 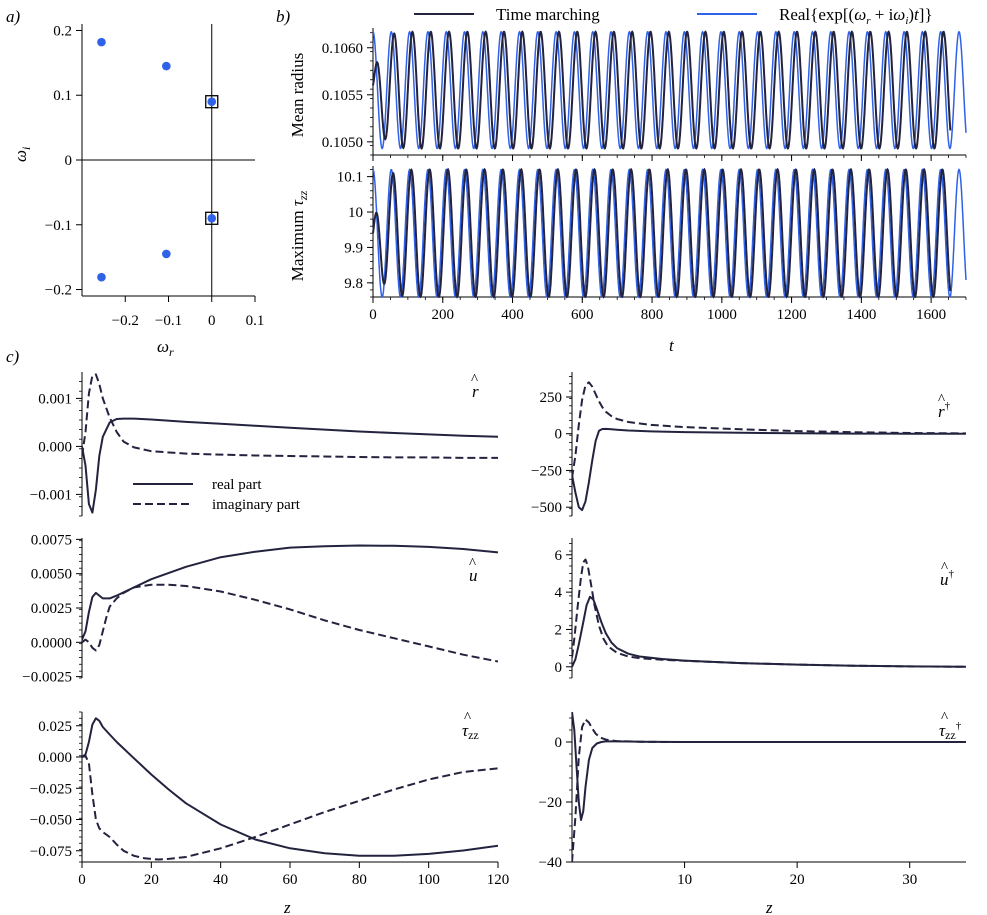 I want to click on var-label-tau: τzz^, so click(x=470, y=726).